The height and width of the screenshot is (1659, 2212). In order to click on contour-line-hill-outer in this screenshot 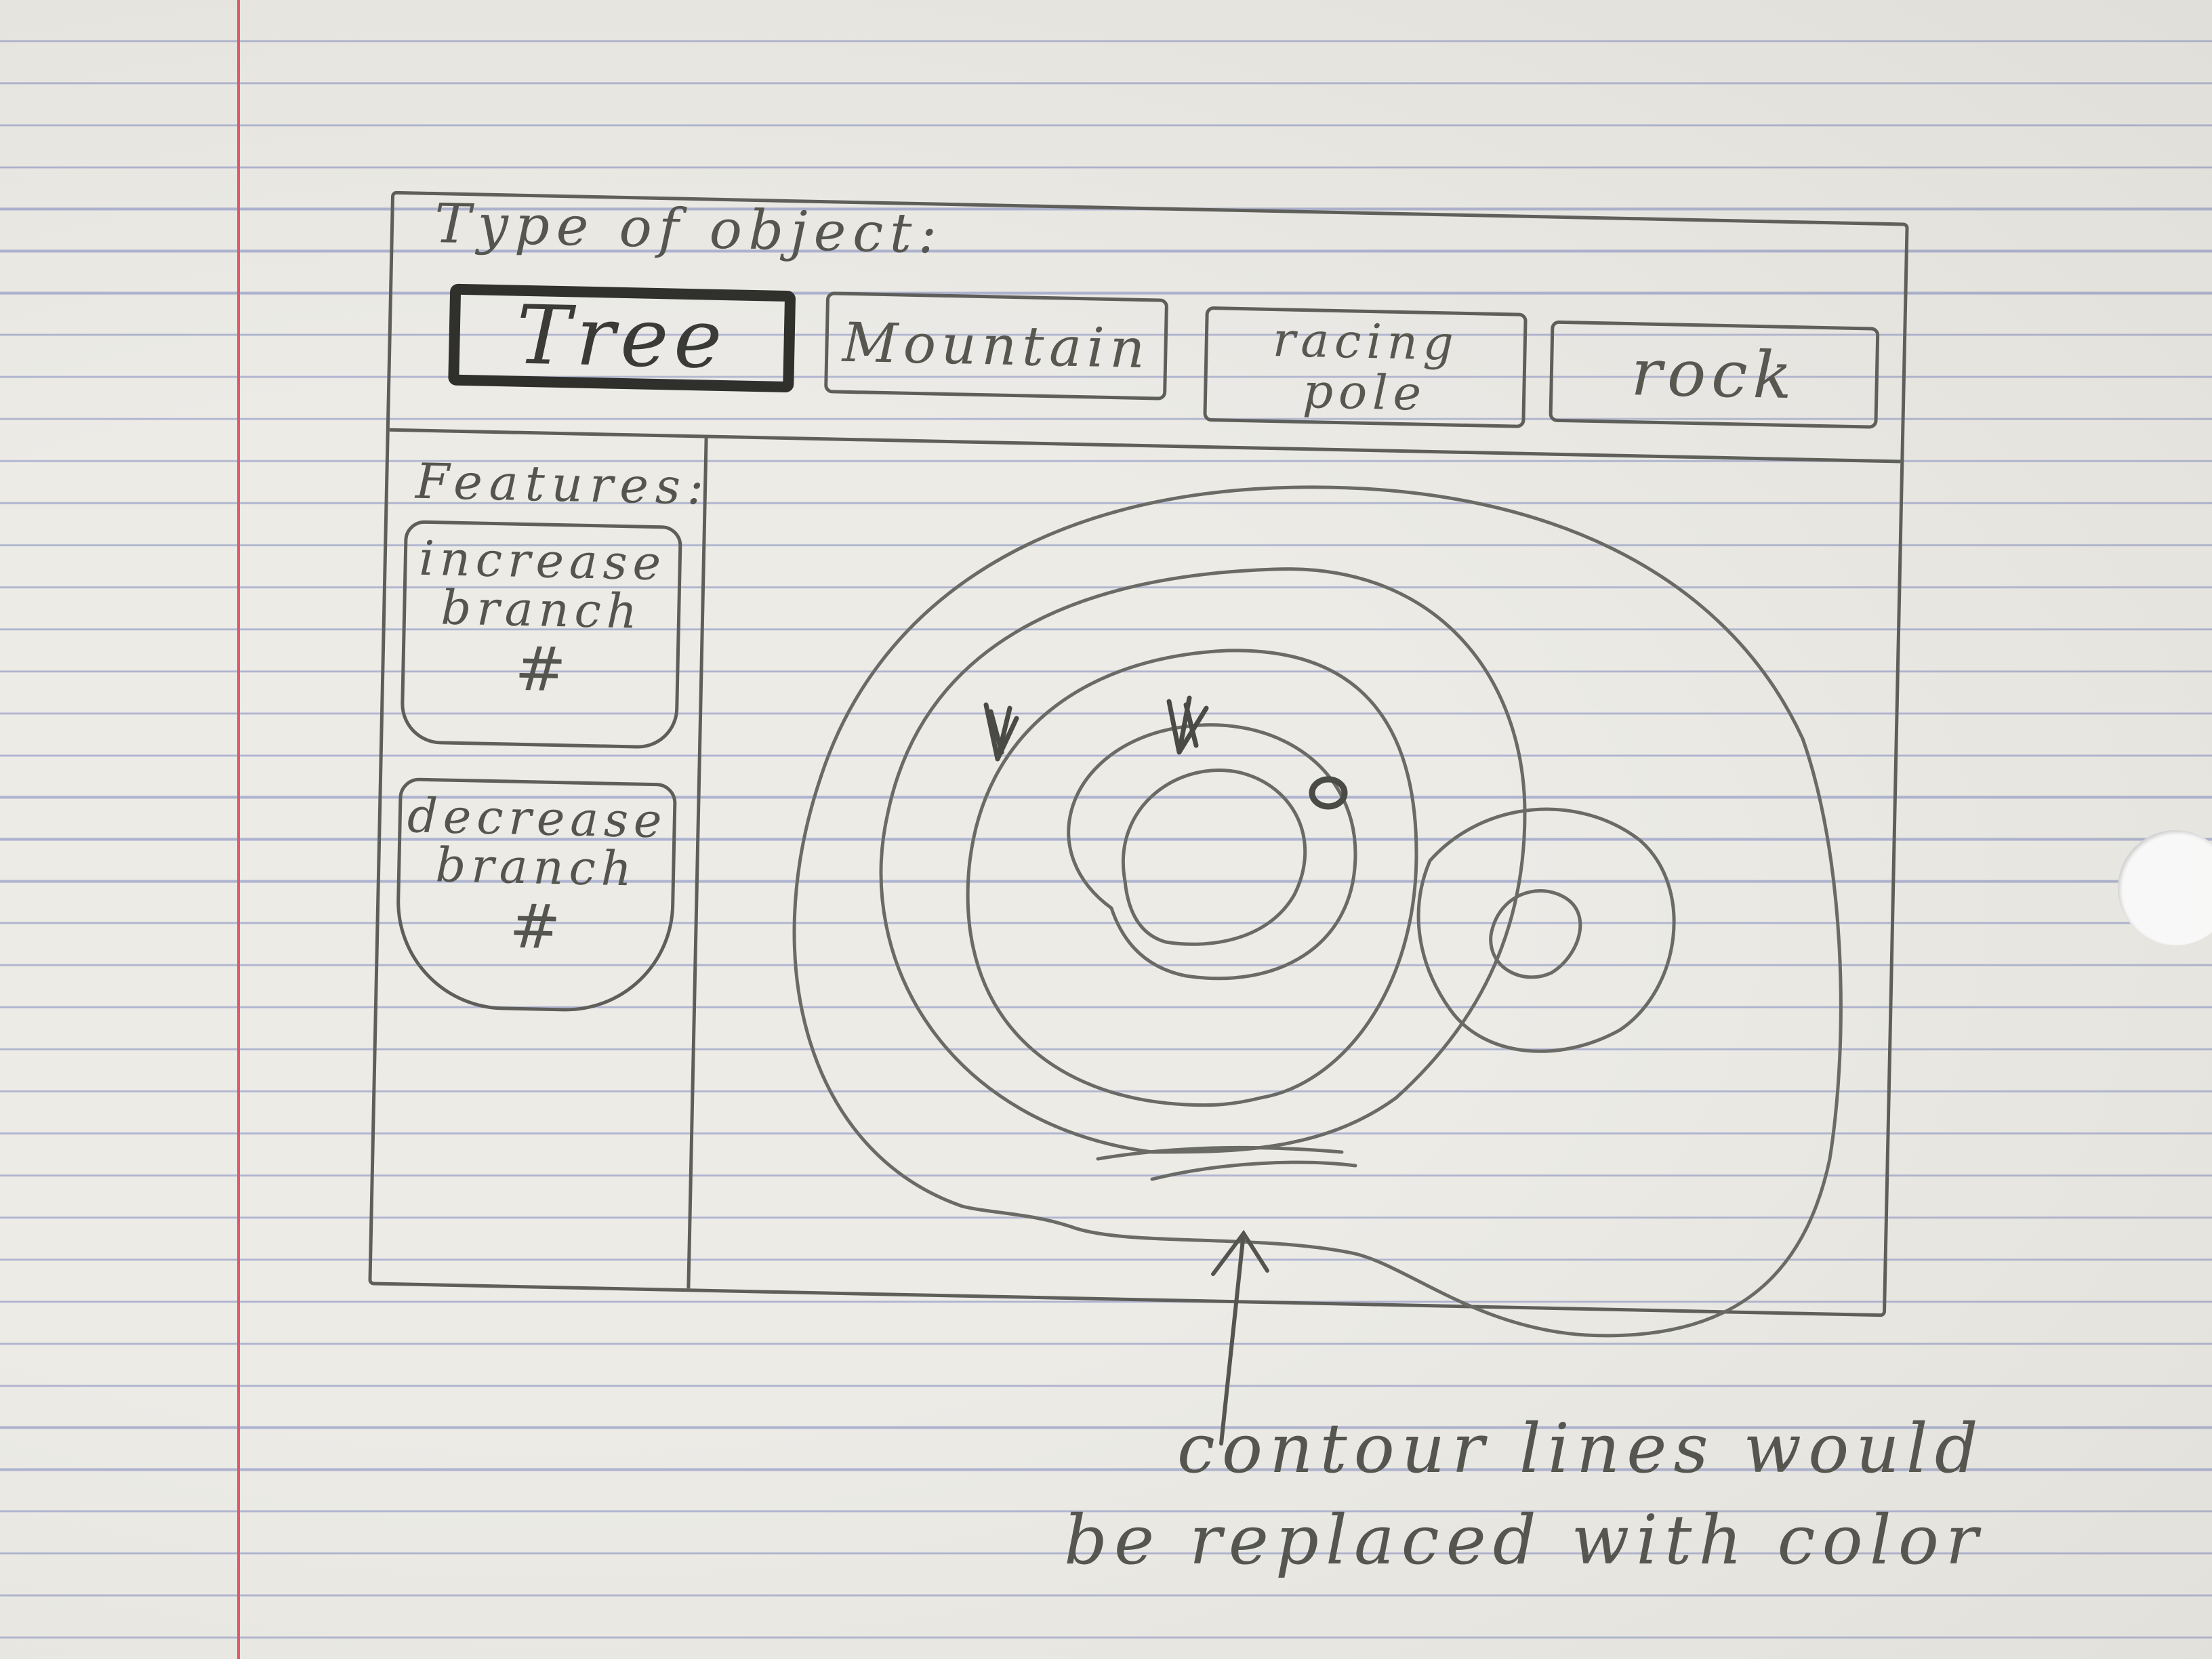, I will do `click(1546, 930)`.